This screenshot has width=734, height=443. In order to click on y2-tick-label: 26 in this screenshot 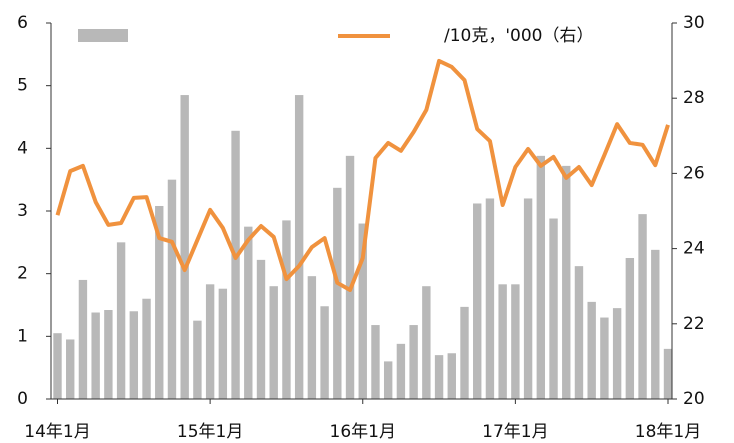, I will do `click(694, 173)`.